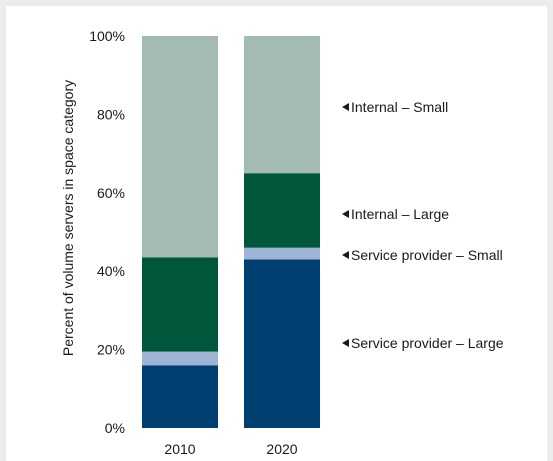  What do you see at coordinates (281, 449) in the screenshot?
I see `x-category-label: 2020` at bounding box center [281, 449].